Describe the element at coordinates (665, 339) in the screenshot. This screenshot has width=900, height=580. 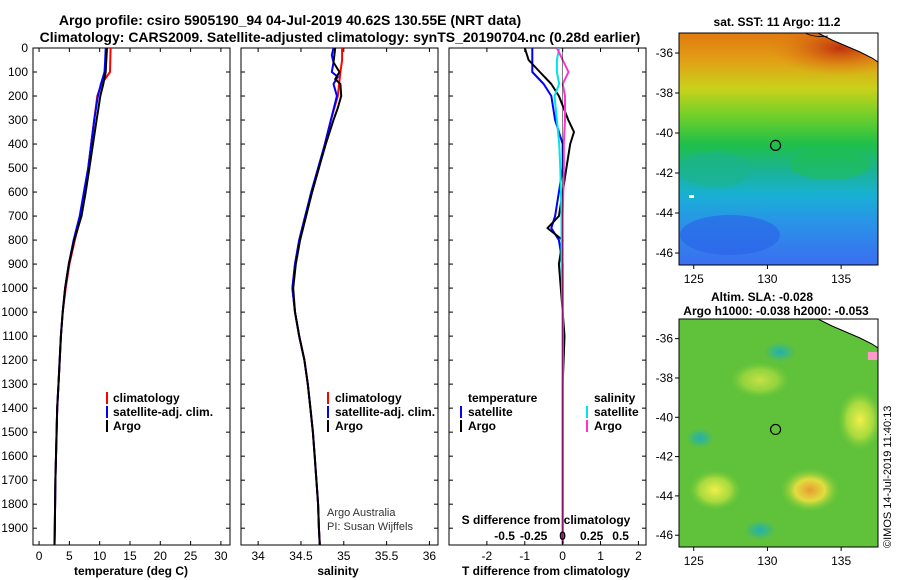
I see `map-y-tick-label: -36` at that location.